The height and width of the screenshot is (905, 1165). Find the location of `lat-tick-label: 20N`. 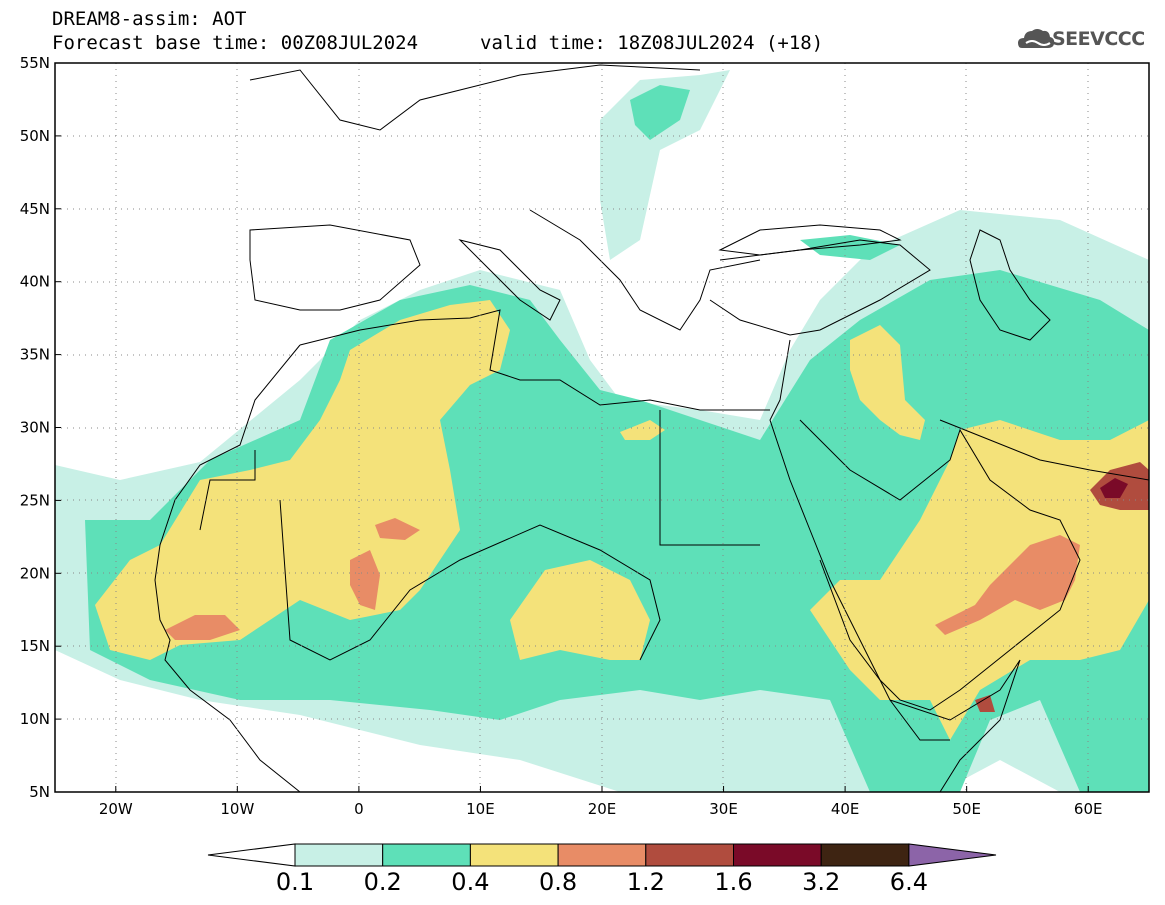

lat-tick-label: 20N is located at coordinates (35, 573).